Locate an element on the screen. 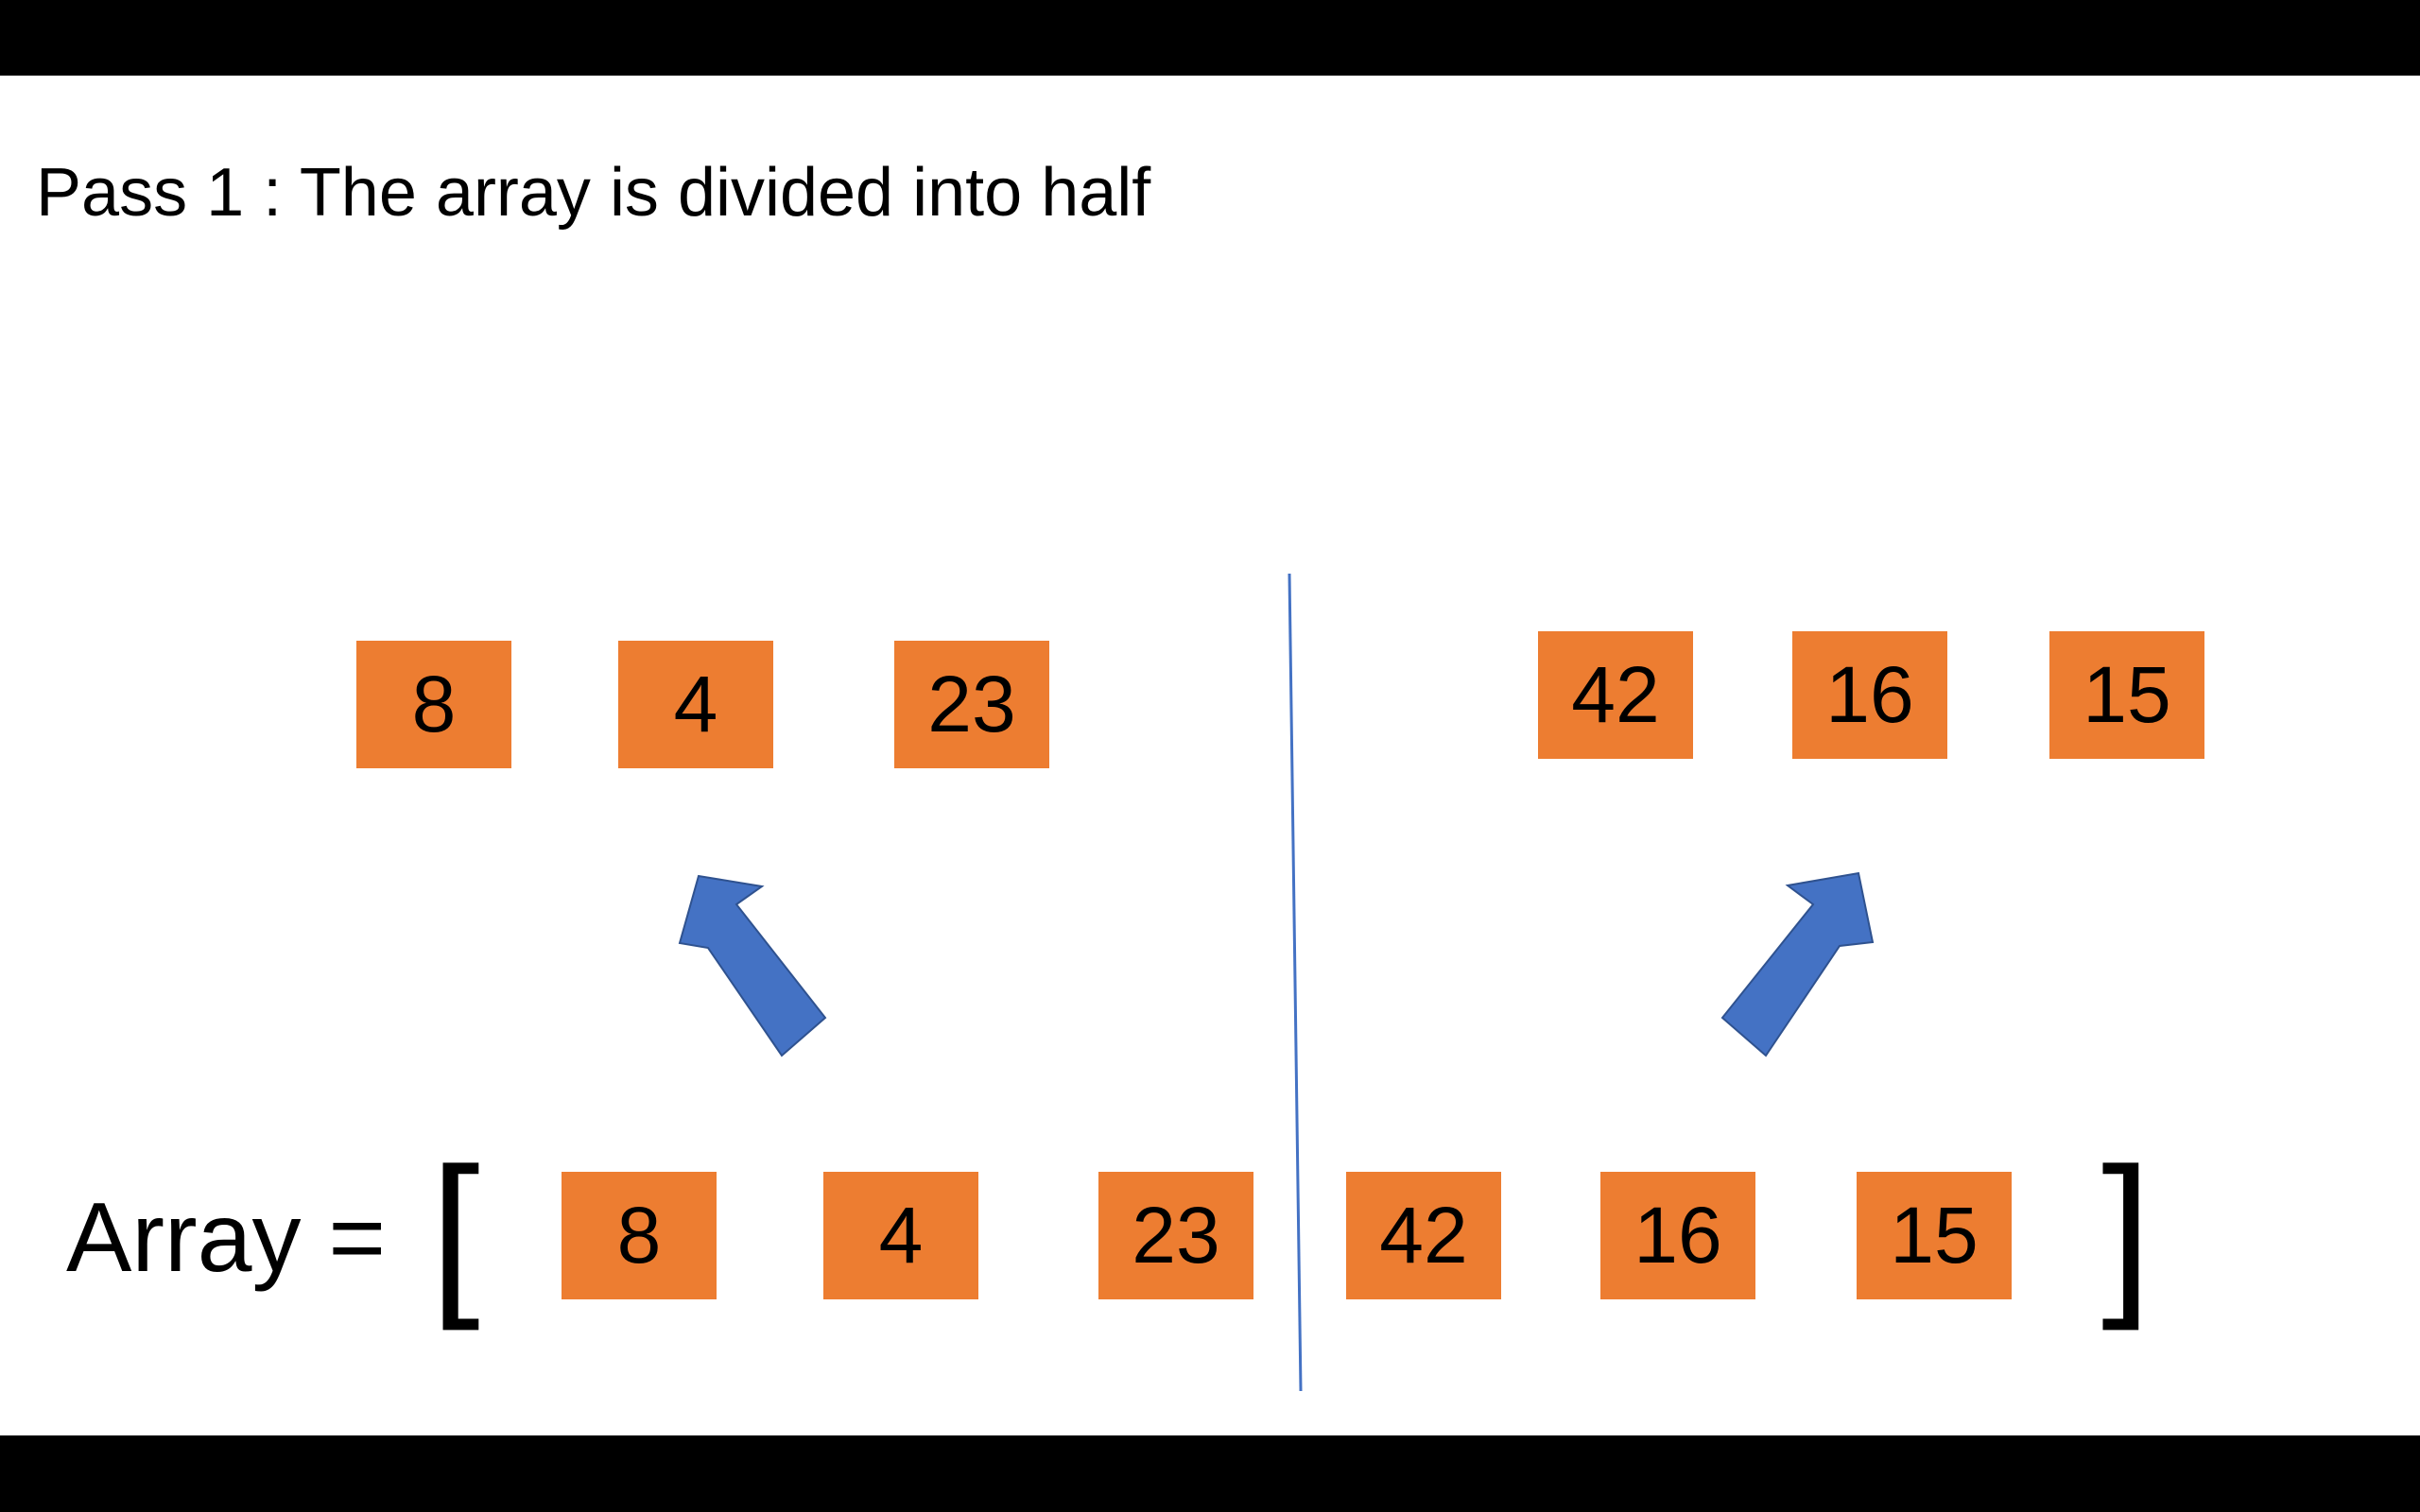  array-element-box: 42 is located at coordinates (1423, 1235).